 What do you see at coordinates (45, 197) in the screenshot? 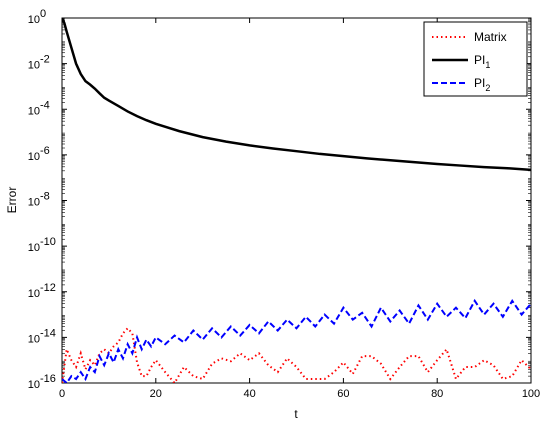
I see `y-tick-exponent: -8` at bounding box center [45, 197].